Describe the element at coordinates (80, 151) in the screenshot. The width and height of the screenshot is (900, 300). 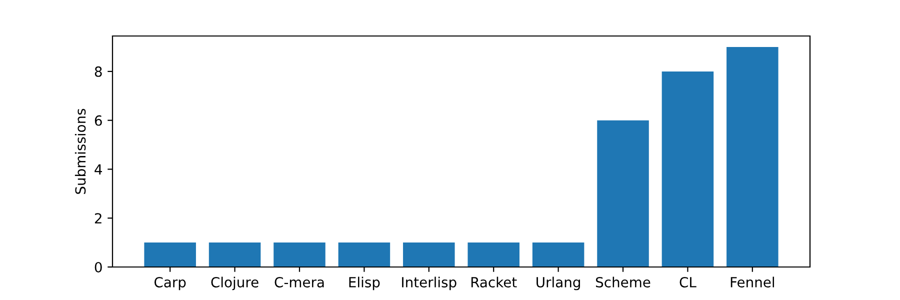
I see `y-axis-title: Submissions` at that location.